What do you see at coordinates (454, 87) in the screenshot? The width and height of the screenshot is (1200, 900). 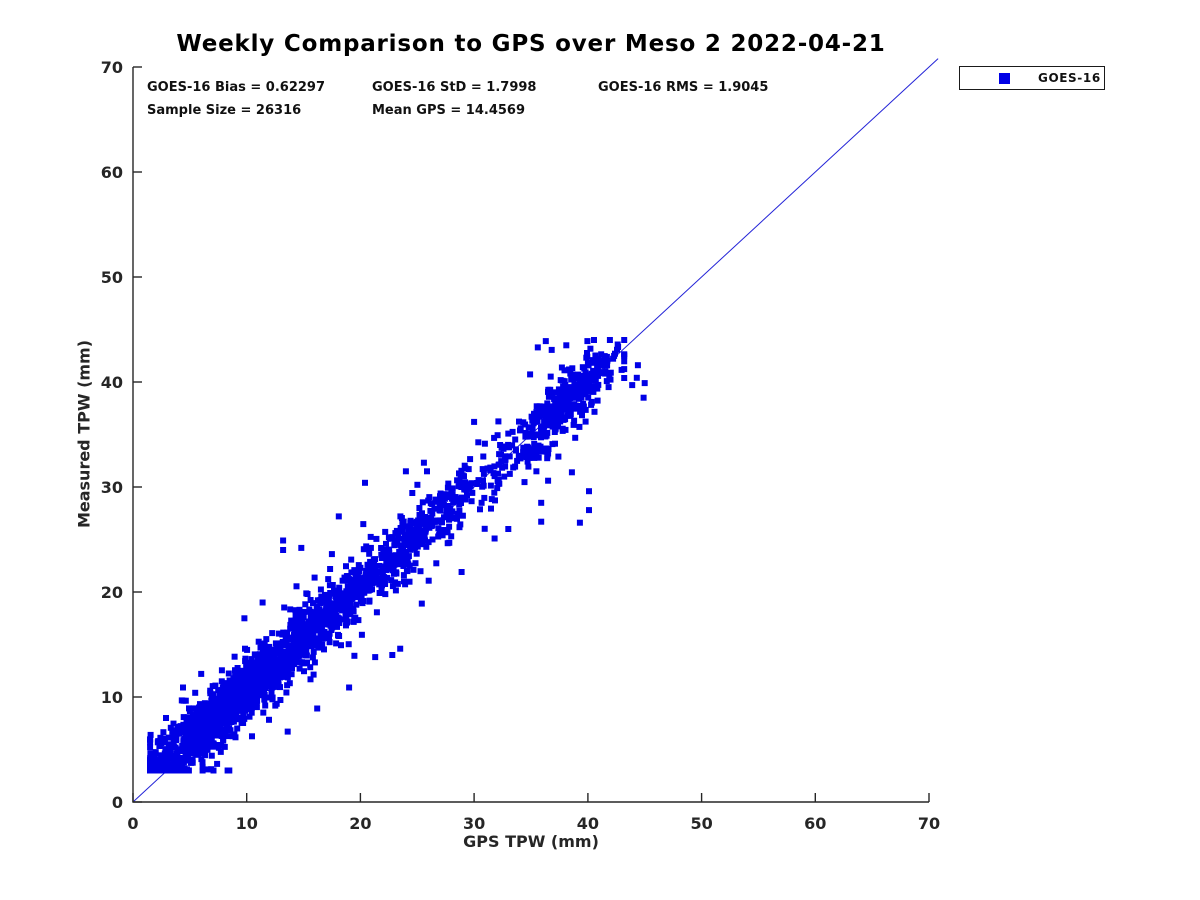 I see `annotation-std: GOES-16 StD = 1.7998` at bounding box center [454, 87].